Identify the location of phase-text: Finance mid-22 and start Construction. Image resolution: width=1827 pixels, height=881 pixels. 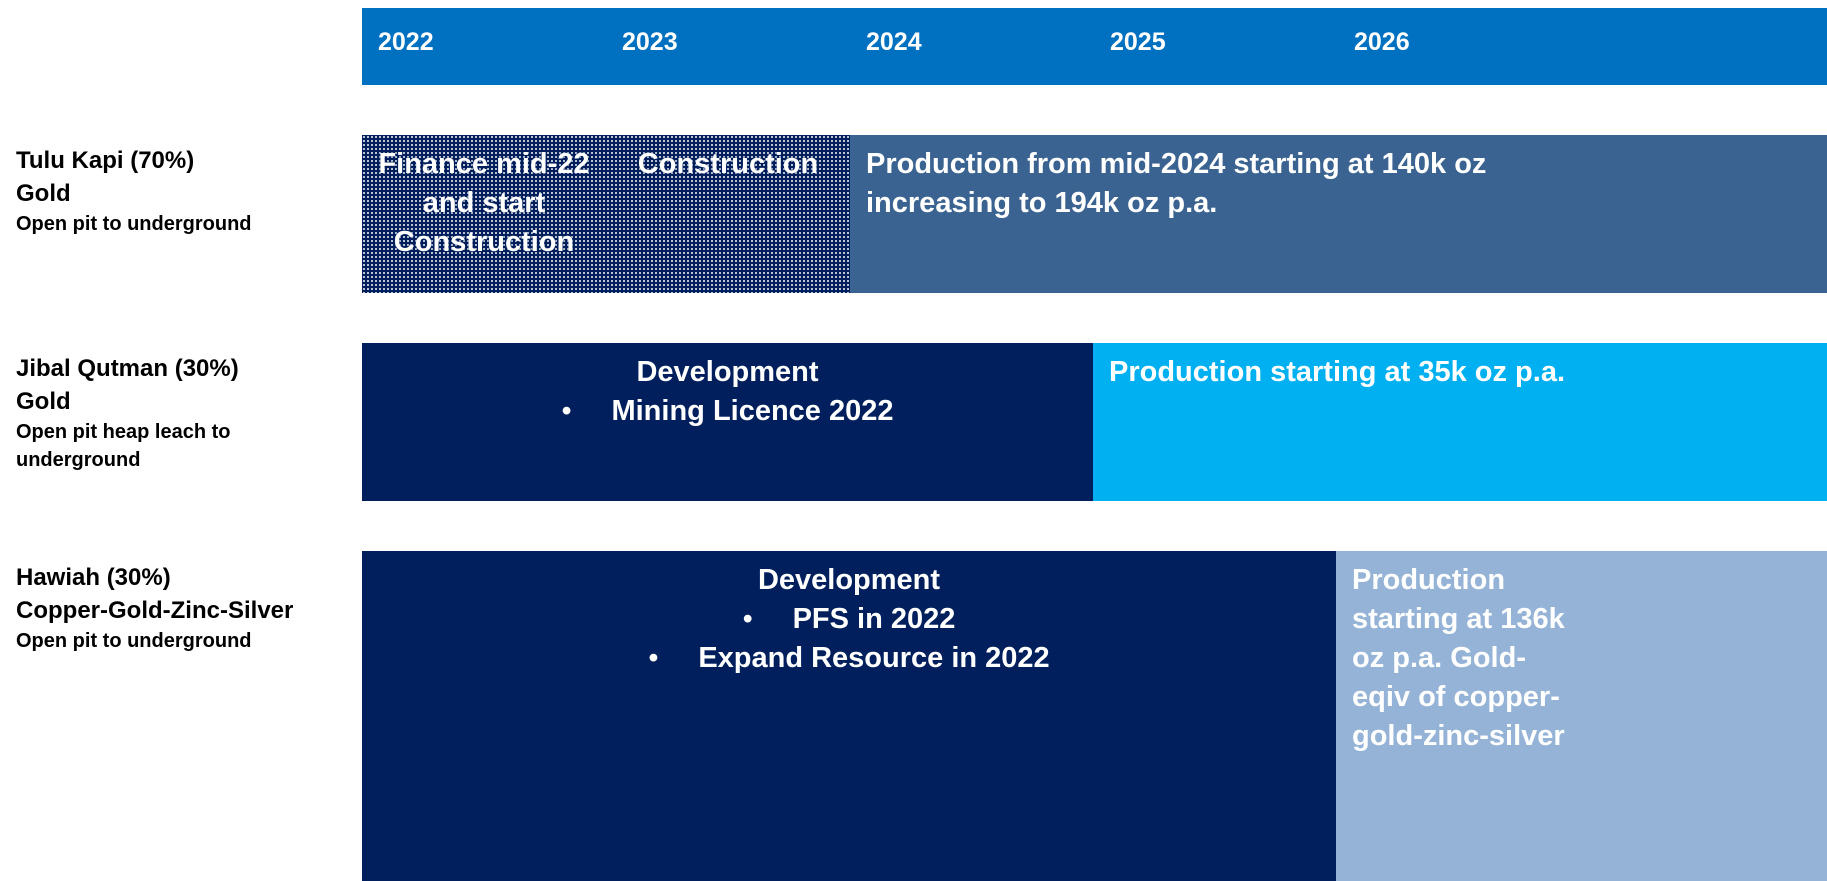
(484, 203).